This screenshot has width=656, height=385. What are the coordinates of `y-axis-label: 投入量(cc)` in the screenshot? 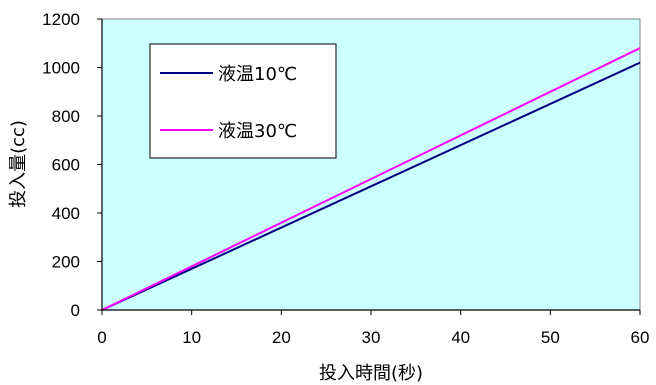 It's located at (18, 164).